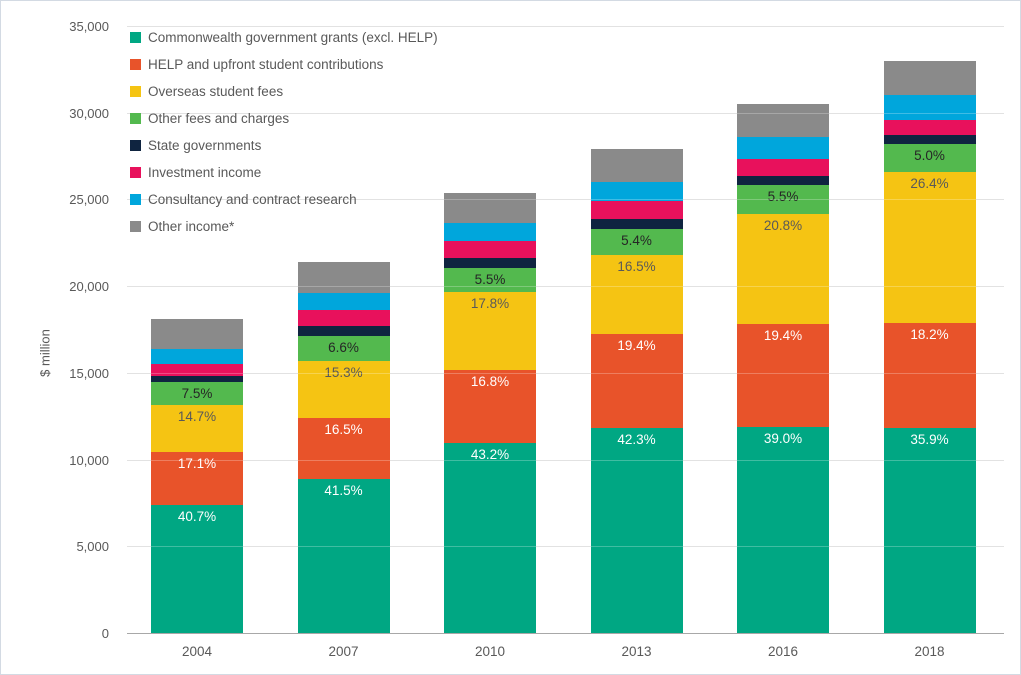  Describe the element at coordinates (343, 555) in the screenshot. I see `bar-segment: 41.5%` at that location.